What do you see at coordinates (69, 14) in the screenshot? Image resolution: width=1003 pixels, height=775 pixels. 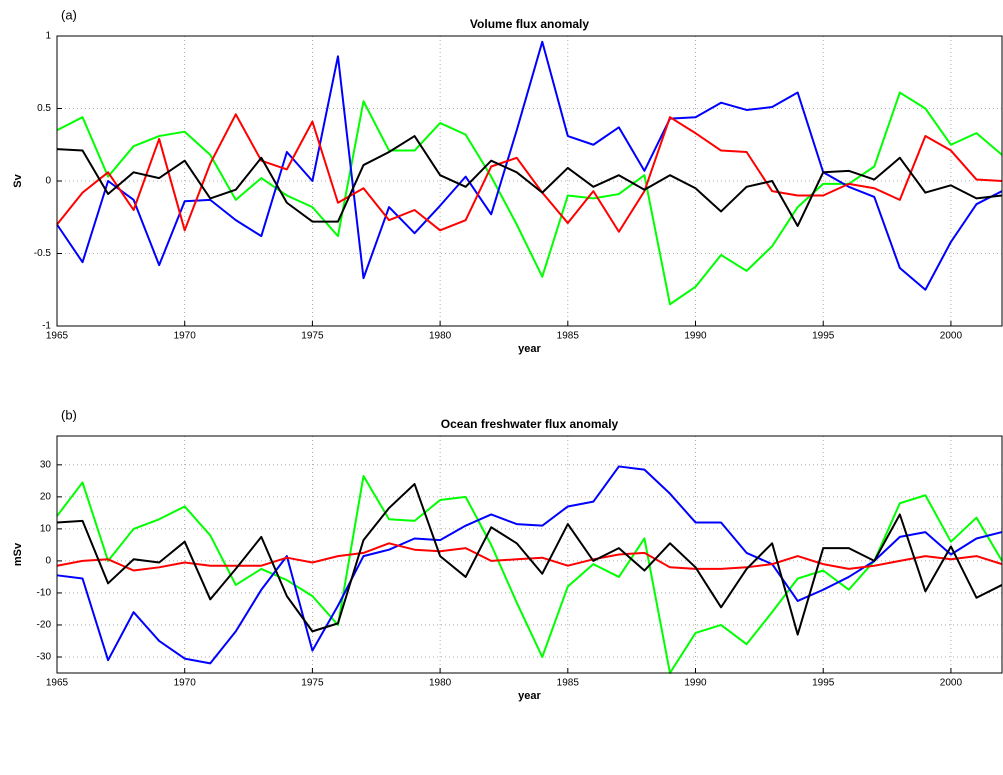 I see `panel-label: (a)` at bounding box center [69, 14].